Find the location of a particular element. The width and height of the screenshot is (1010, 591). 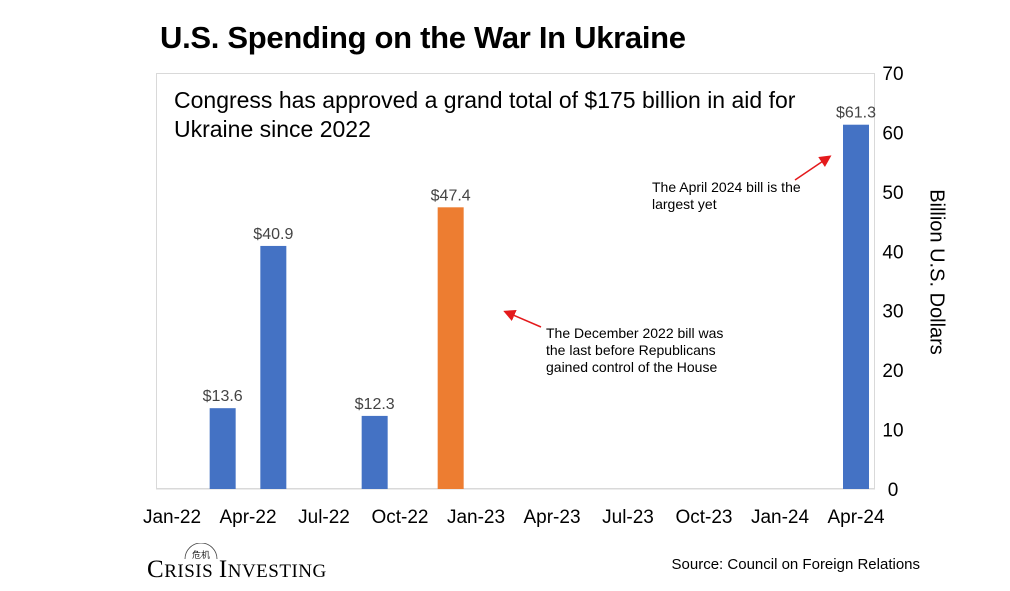

x-tick-label: Jan-24 is located at coordinates (780, 517).